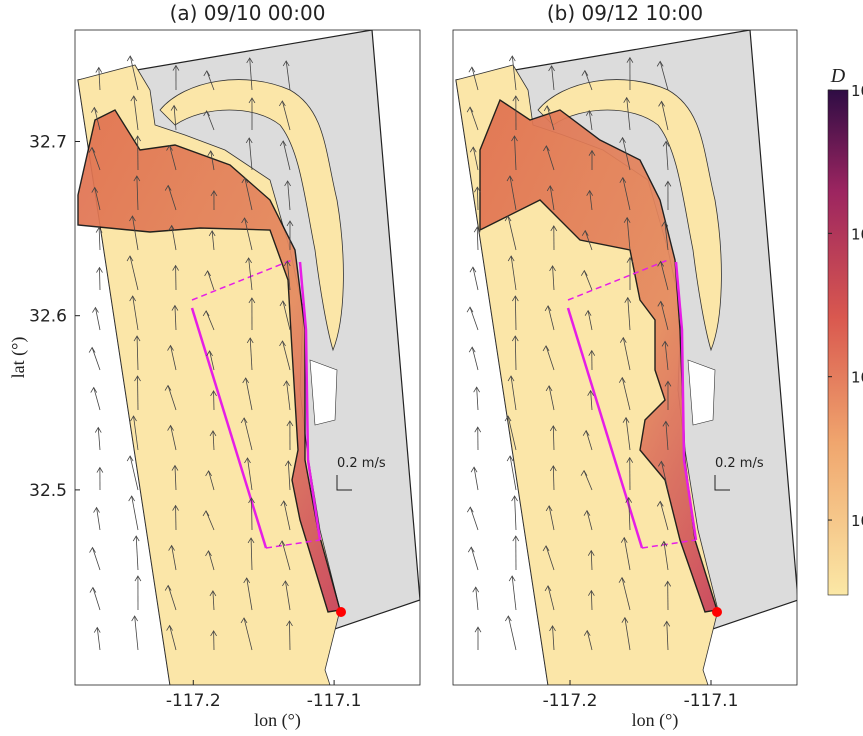 Image resolution: width=863 pixels, height=736 pixels. What do you see at coordinates (857, 521) in the screenshot?
I see `colorbar-tick-label: 10⁻⁴` at bounding box center [857, 521].